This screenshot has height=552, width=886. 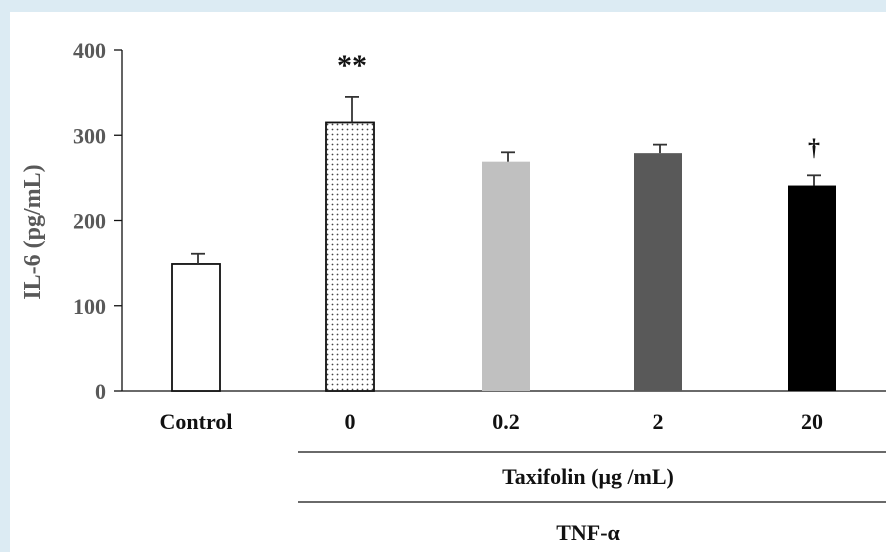 What do you see at coordinates (352, 65) in the screenshot?
I see `significance-mark: **` at bounding box center [352, 65].